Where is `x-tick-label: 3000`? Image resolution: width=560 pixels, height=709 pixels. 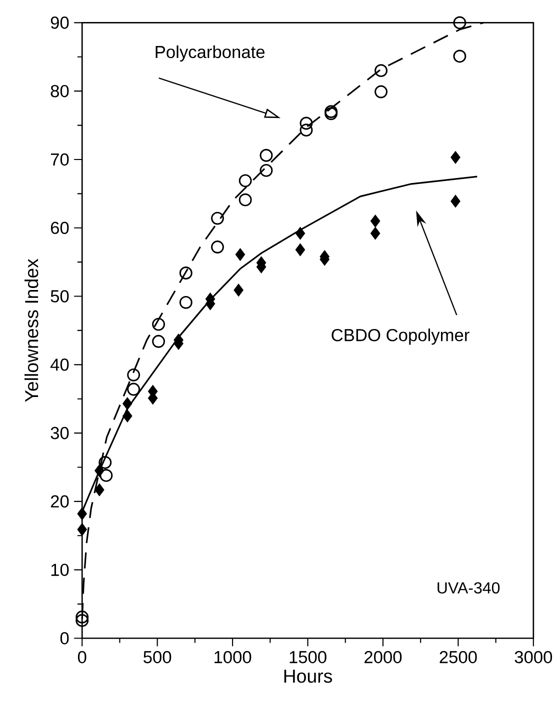
x-tick-label: 3000 is located at coordinates (533, 657).